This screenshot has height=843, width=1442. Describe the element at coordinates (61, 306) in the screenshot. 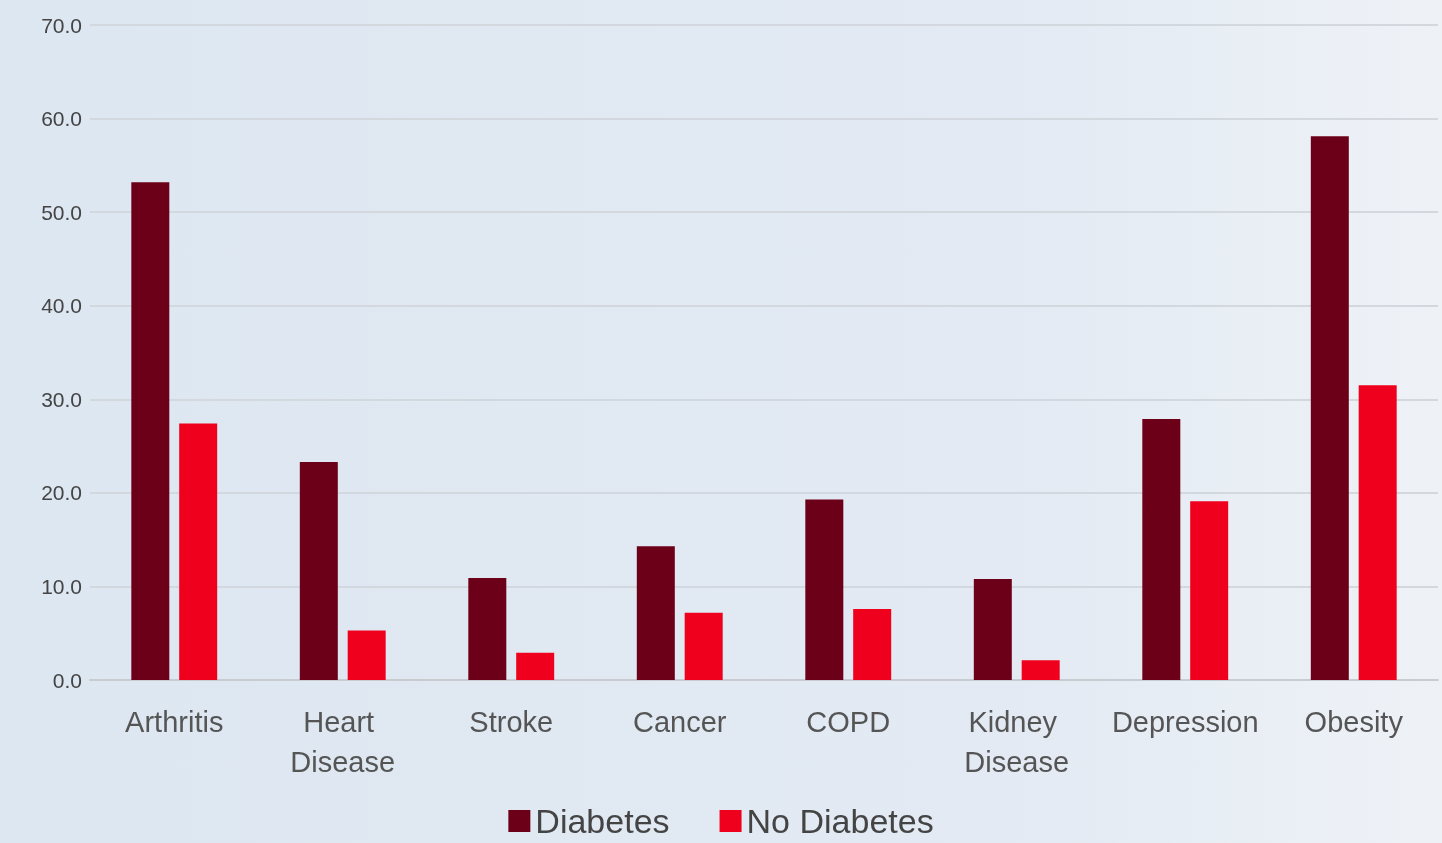

I see `y-tick-label: 40.0` at that location.